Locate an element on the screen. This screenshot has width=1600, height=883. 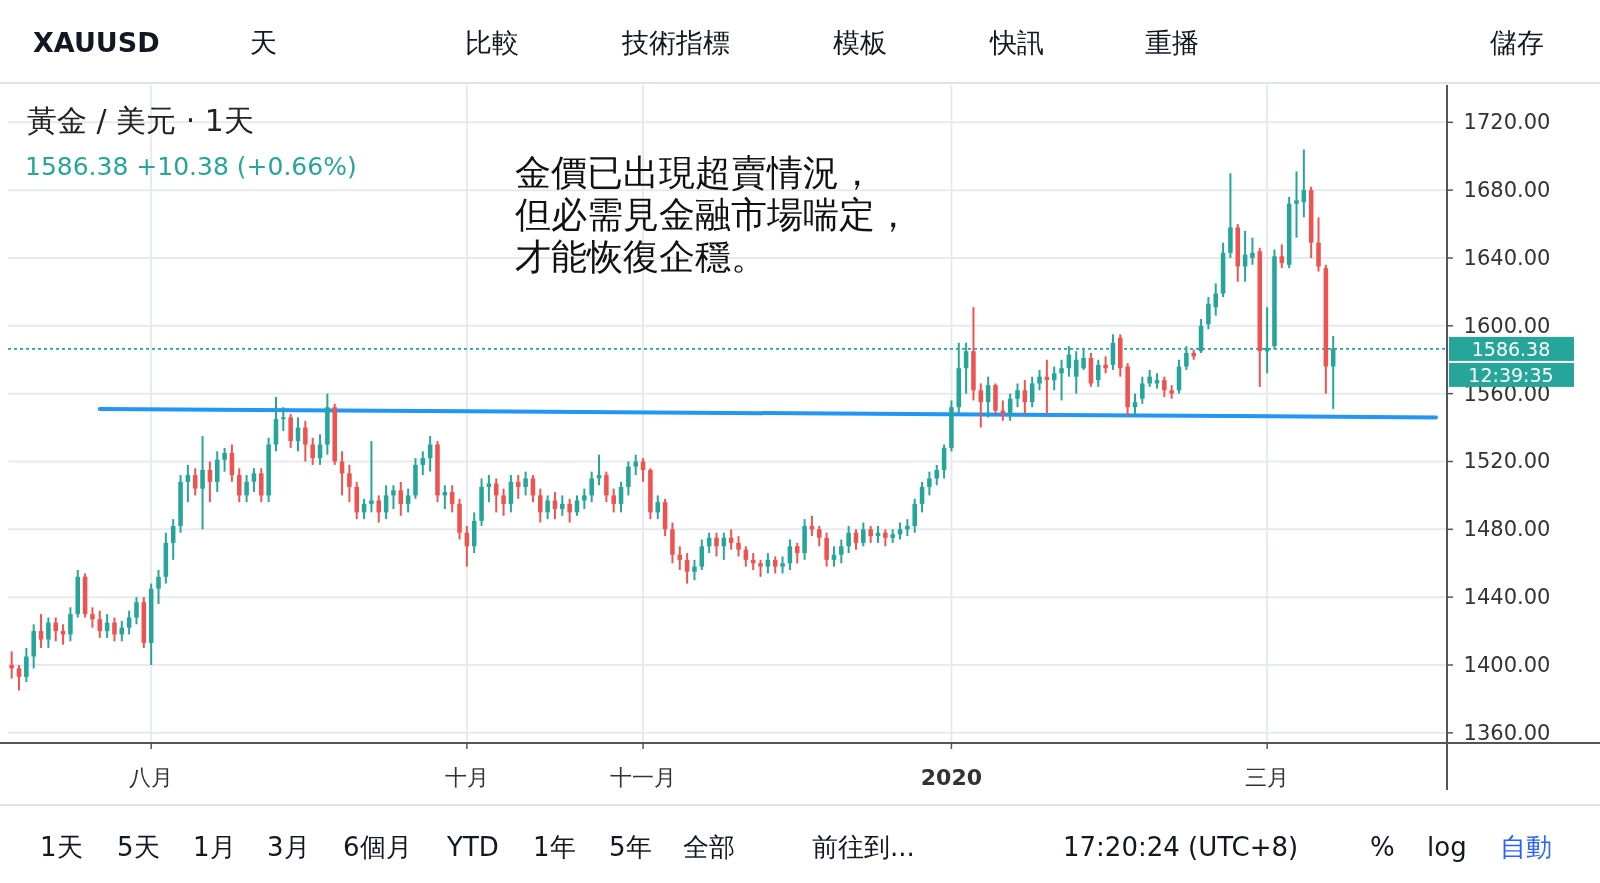
text: 全部 is located at coordinates (709, 847).